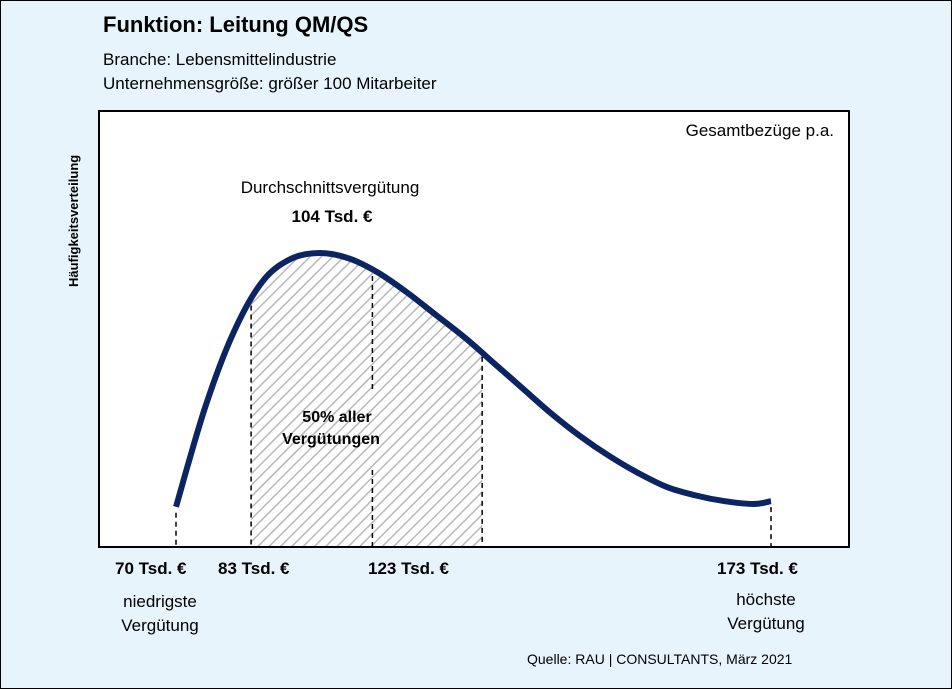  I want to click on min-description: niedrigste Vergütung, so click(160, 614).